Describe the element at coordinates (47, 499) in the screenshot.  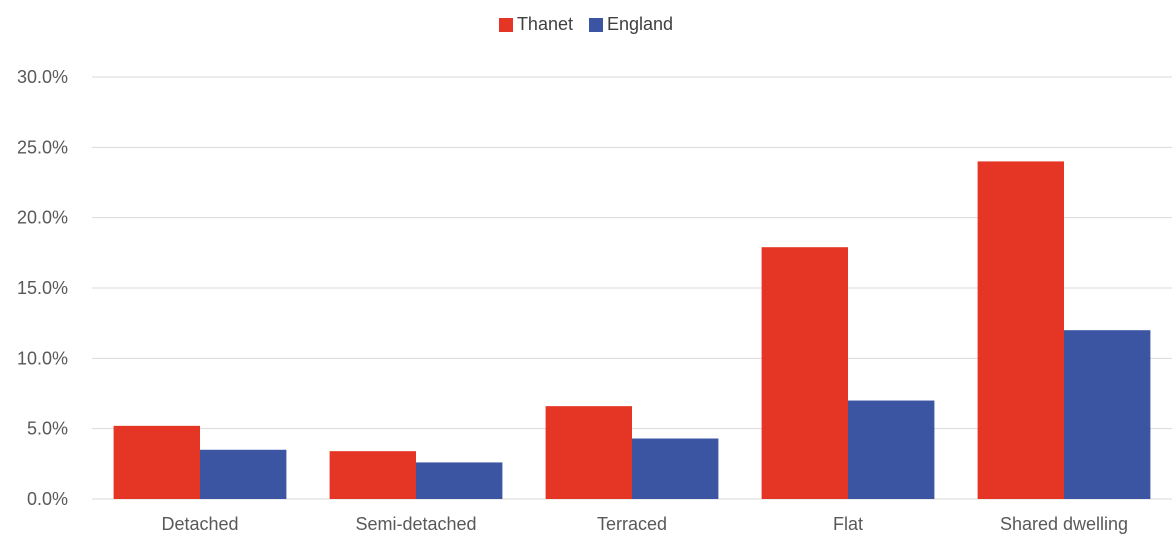
I see `y-tick-label: 0.0%` at that location.